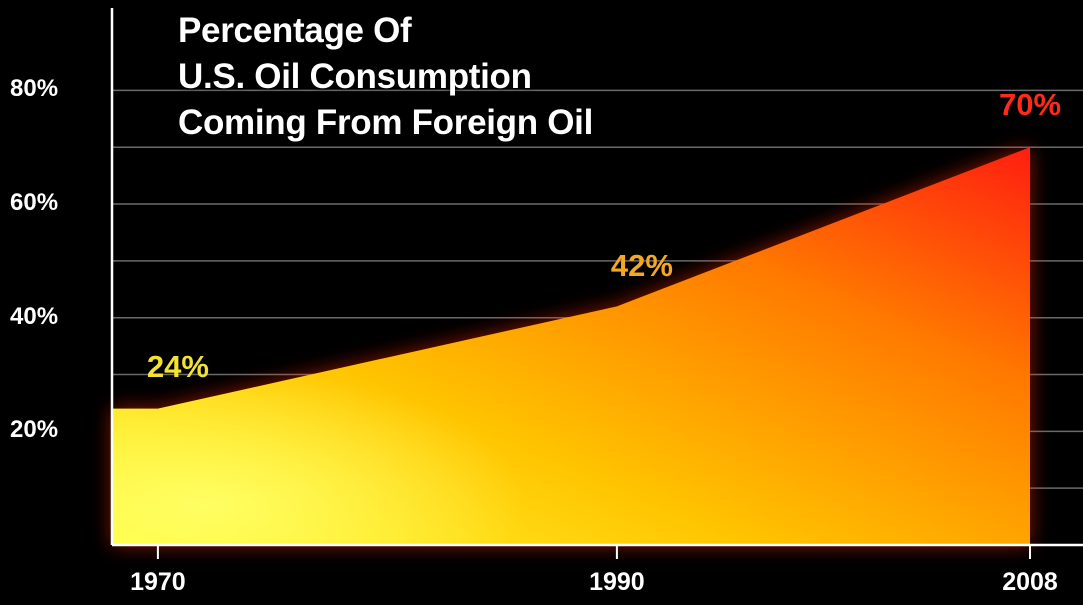  What do you see at coordinates (177, 366) in the screenshot?
I see `data-label: 24%` at bounding box center [177, 366].